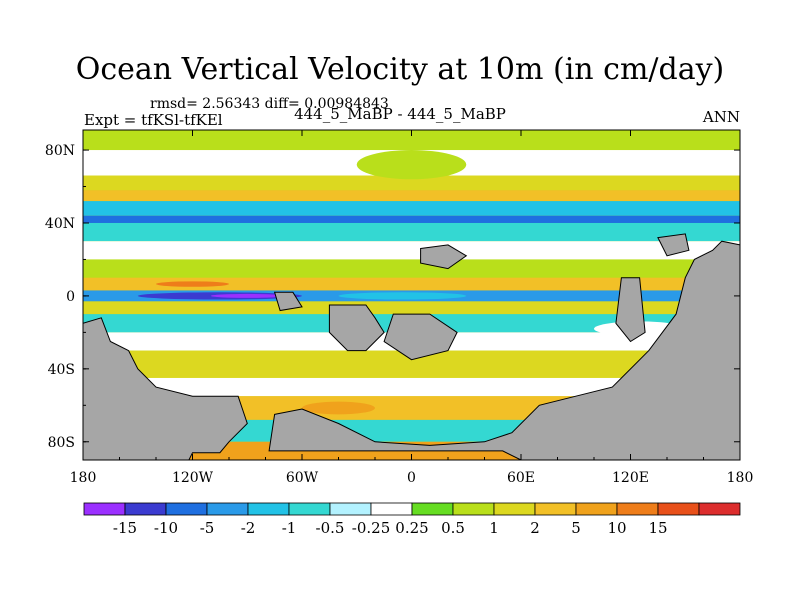  What do you see at coordinates (289, 528) in the screenshot?
I see `colorbar-label: -1` at bounding box center [289, 528].